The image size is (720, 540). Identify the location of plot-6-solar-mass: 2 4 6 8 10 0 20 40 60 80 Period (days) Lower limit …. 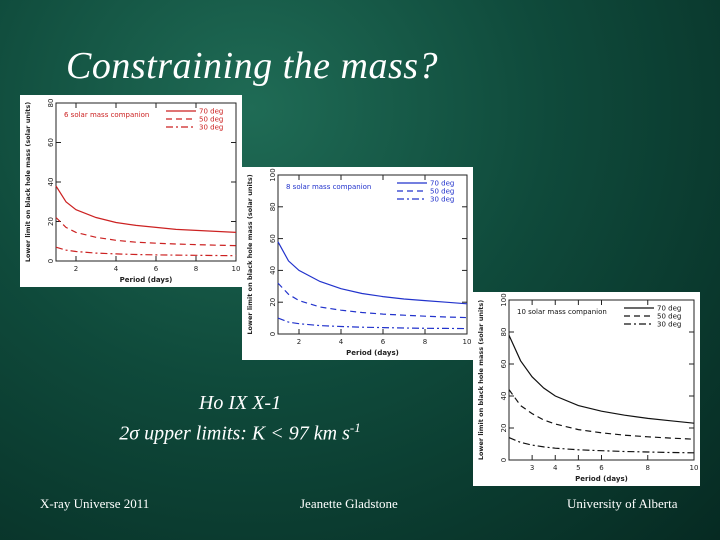
(131, 191).